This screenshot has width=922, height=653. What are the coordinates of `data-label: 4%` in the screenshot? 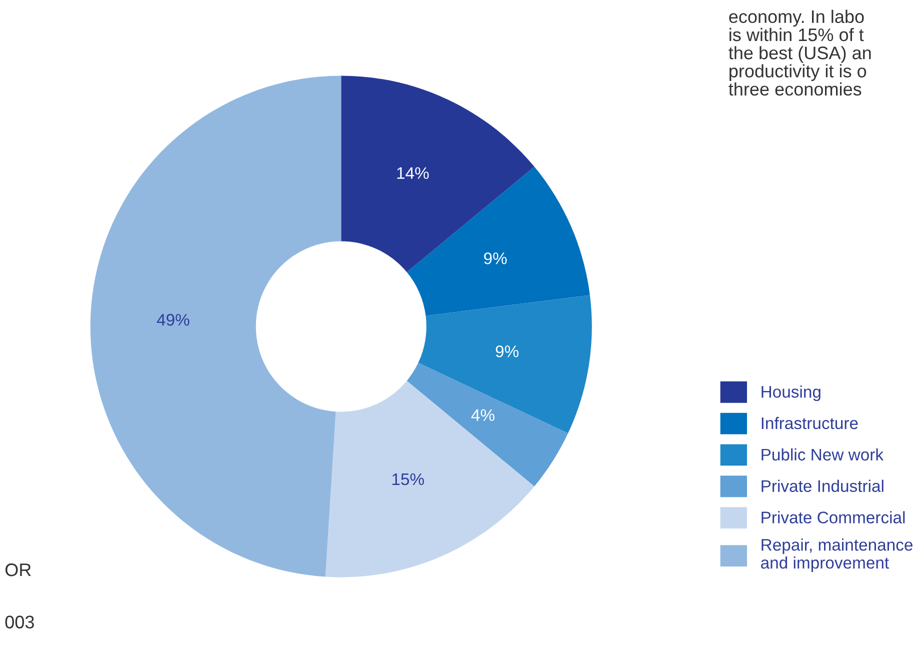 It's located at (482, 415).